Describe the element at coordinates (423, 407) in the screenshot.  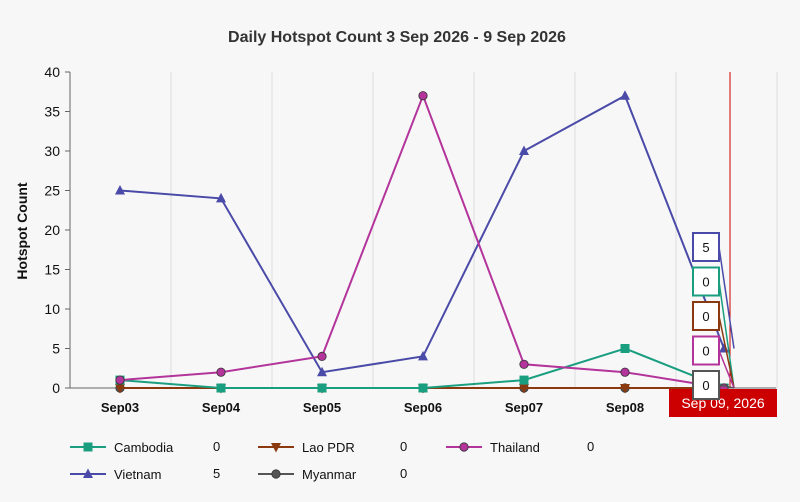
I see `x-tick-label: Sep06` at that location.